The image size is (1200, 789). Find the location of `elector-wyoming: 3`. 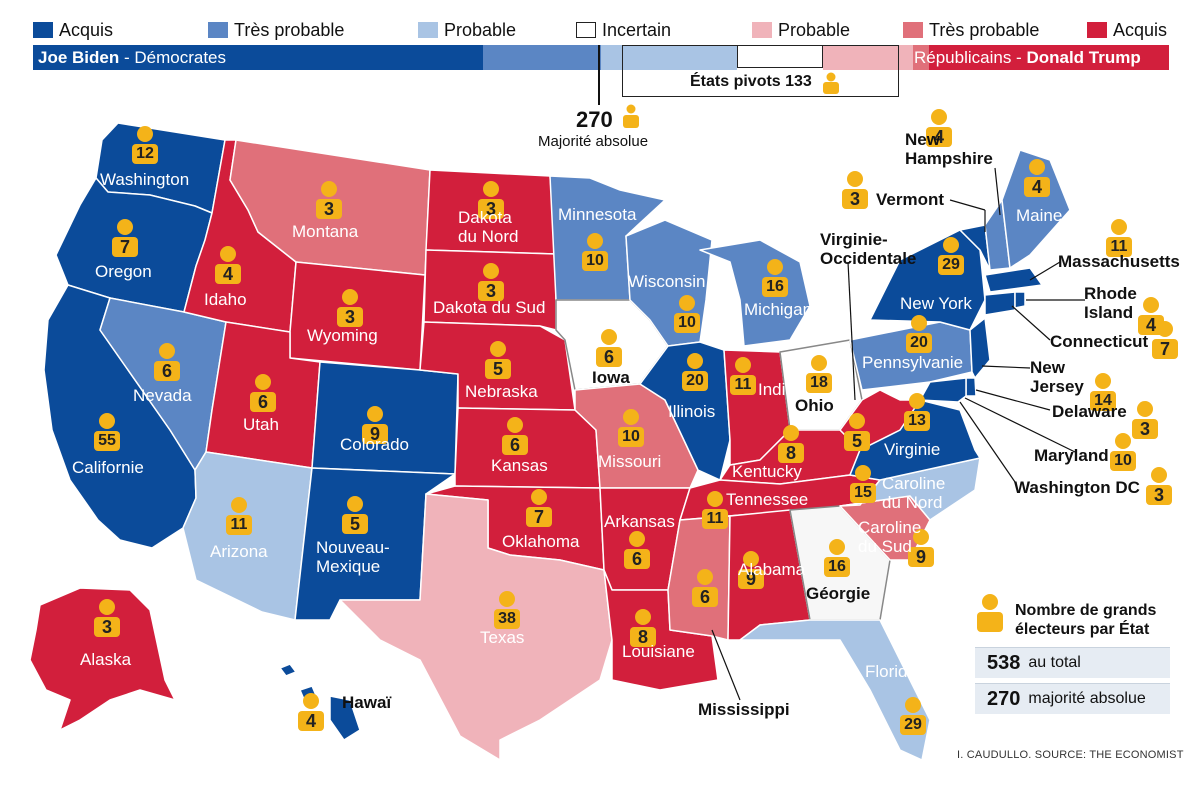

elector-wyoming: 3 is located at coordinates (350, 308).